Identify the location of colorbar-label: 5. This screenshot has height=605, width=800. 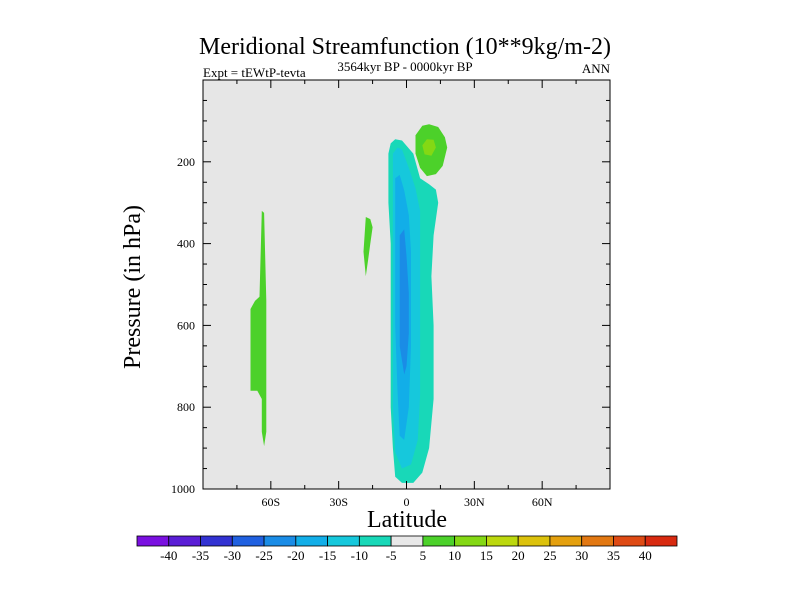
(423, 555).